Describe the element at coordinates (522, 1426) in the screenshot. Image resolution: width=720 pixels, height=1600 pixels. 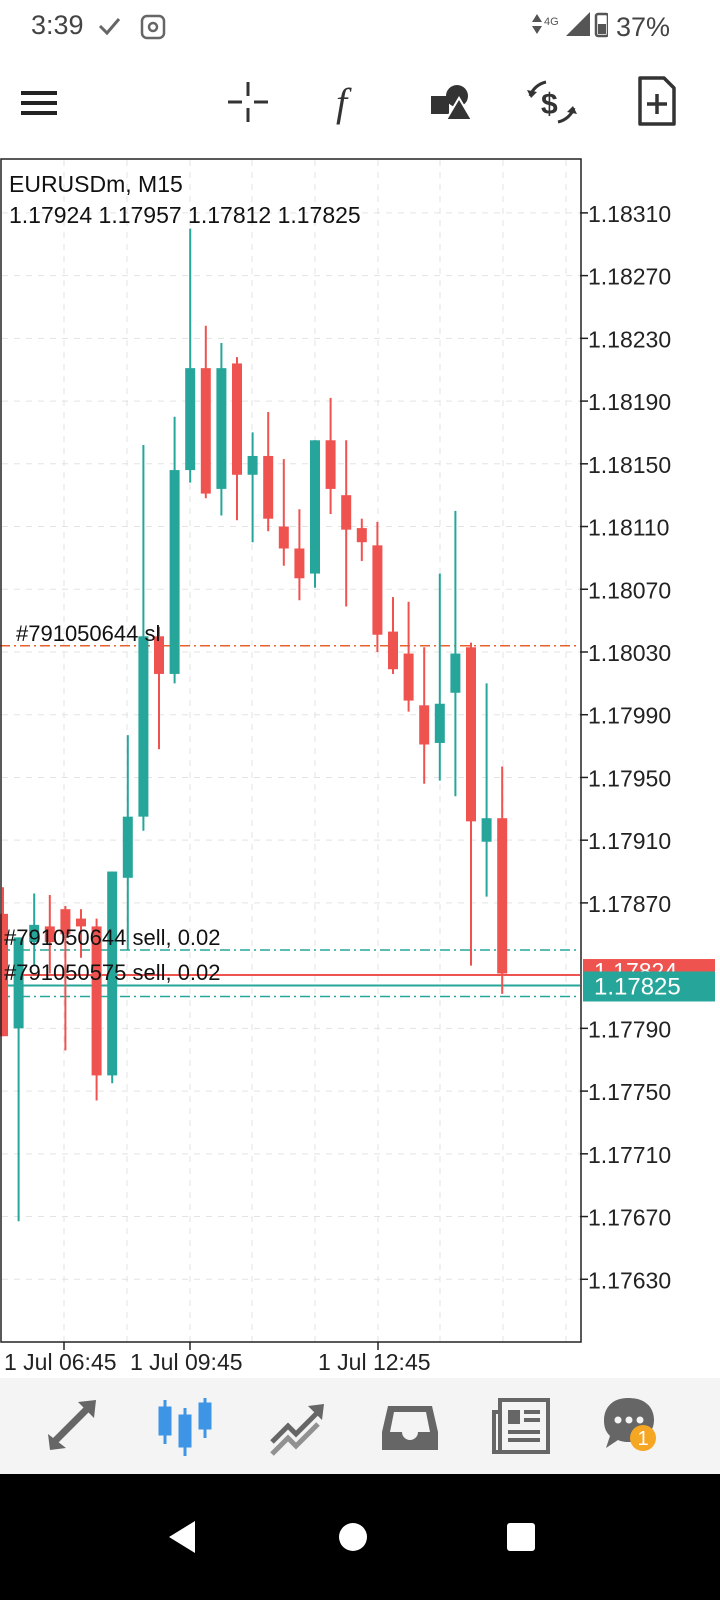
I see `news-icon` at that location.